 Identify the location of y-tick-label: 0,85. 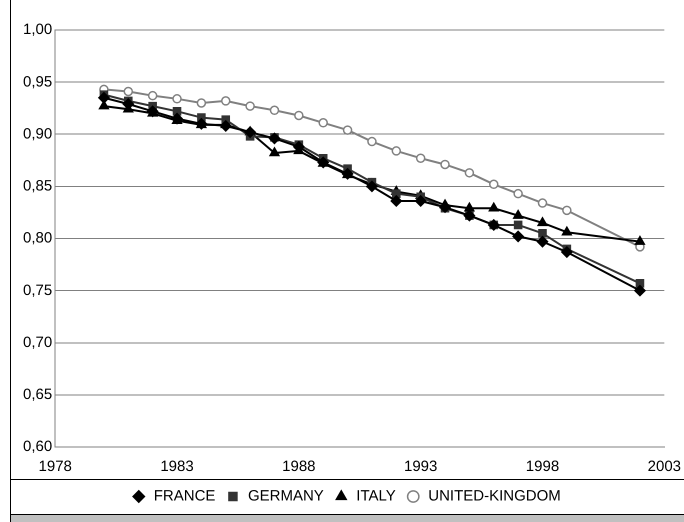
(37, 186).